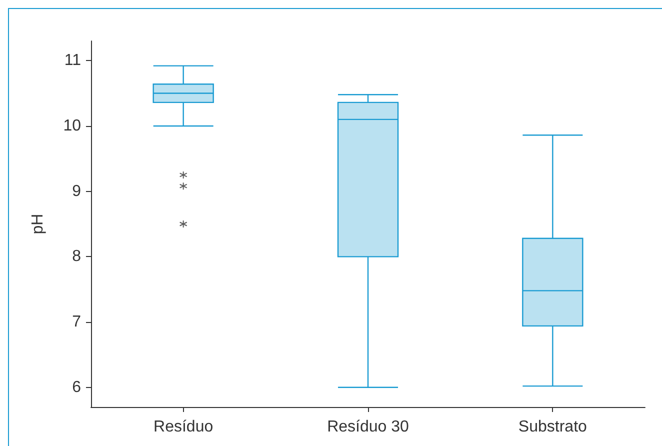  Describe the element at coordinates (77, 387) in the screenshot. I see `y-tick-label: 6` at that location.